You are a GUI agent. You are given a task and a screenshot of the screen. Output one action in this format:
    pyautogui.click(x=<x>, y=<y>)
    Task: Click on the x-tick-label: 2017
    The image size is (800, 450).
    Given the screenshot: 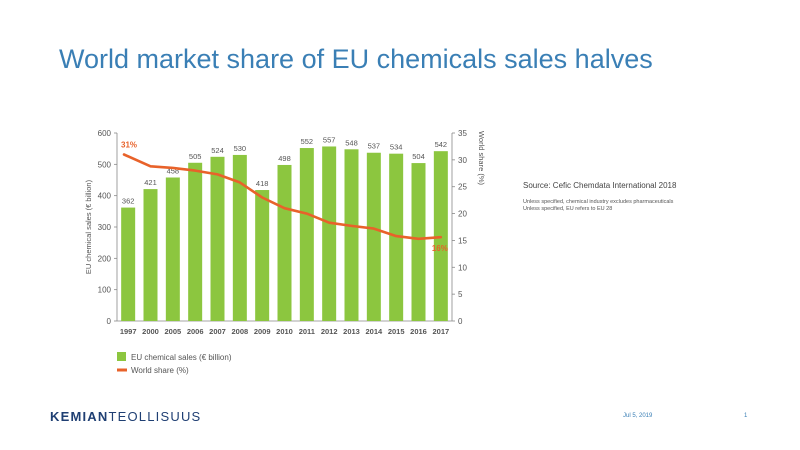 What is the action you would take?
    pyautogui.click(x=440, y=331)
    